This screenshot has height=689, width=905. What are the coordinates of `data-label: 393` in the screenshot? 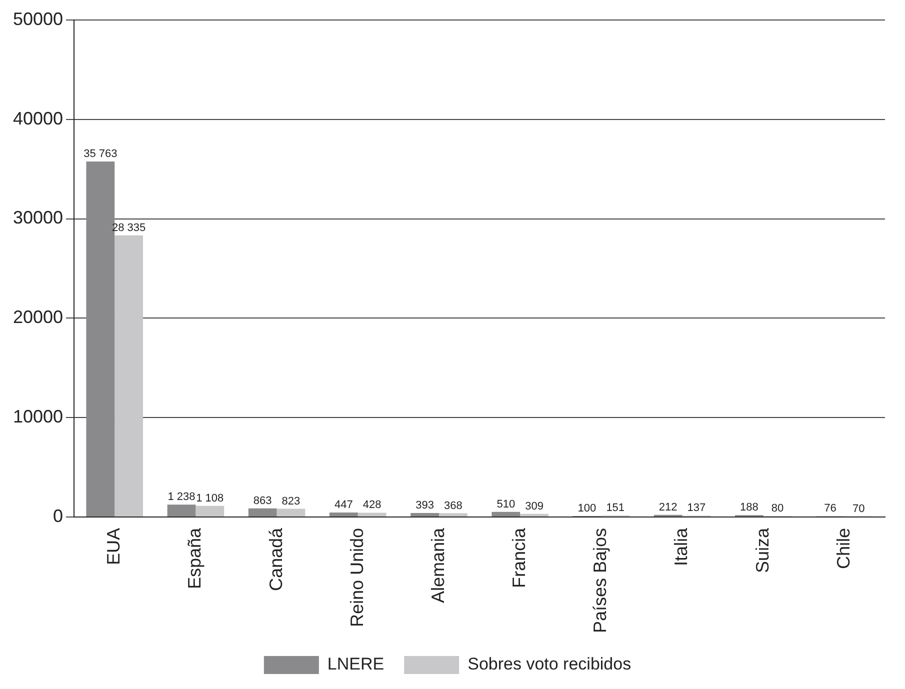 It's located at (425, 506).